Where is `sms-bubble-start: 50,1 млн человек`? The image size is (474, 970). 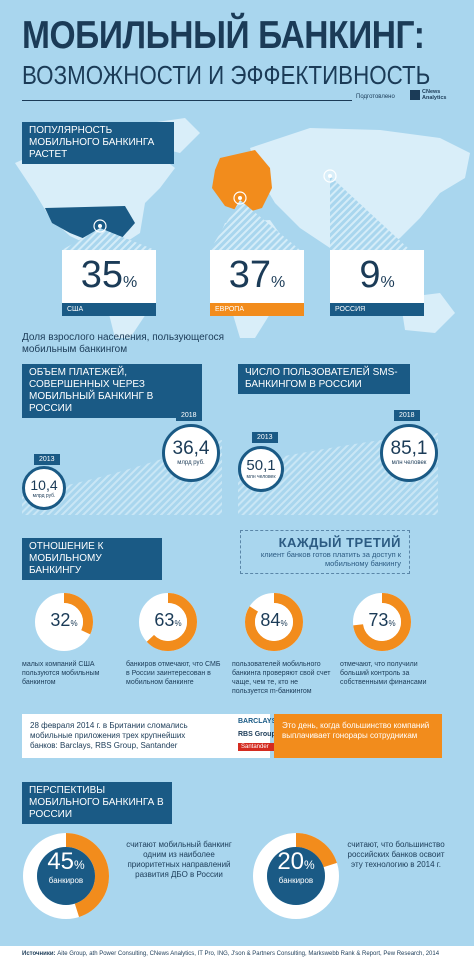 sms-bubble-start: 50,1 млн человек is located at coordinates (261, 469).